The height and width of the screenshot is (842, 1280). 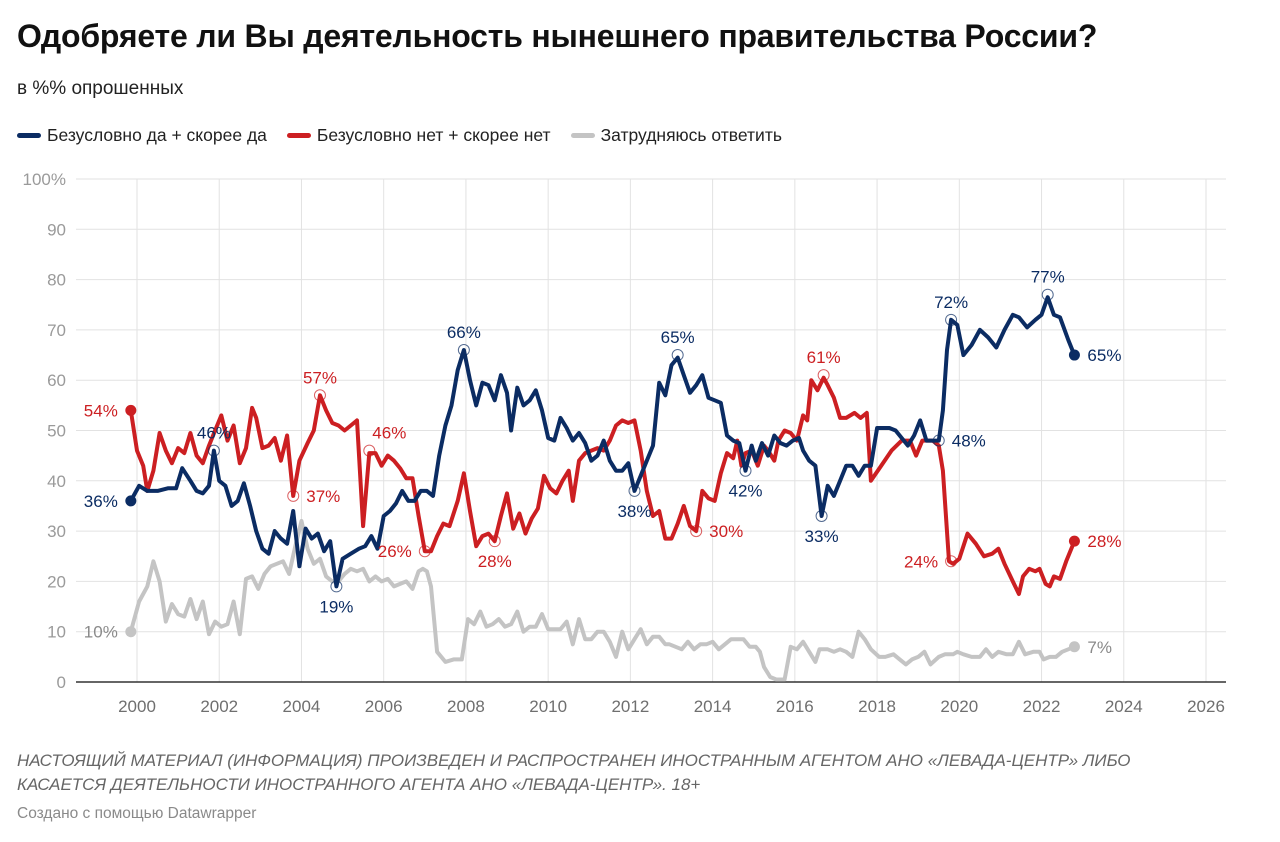 What do you see at coordinates (56, 280) in the screenshot?
I see `y-tick-label: 80` at bounding box center [56, 280].